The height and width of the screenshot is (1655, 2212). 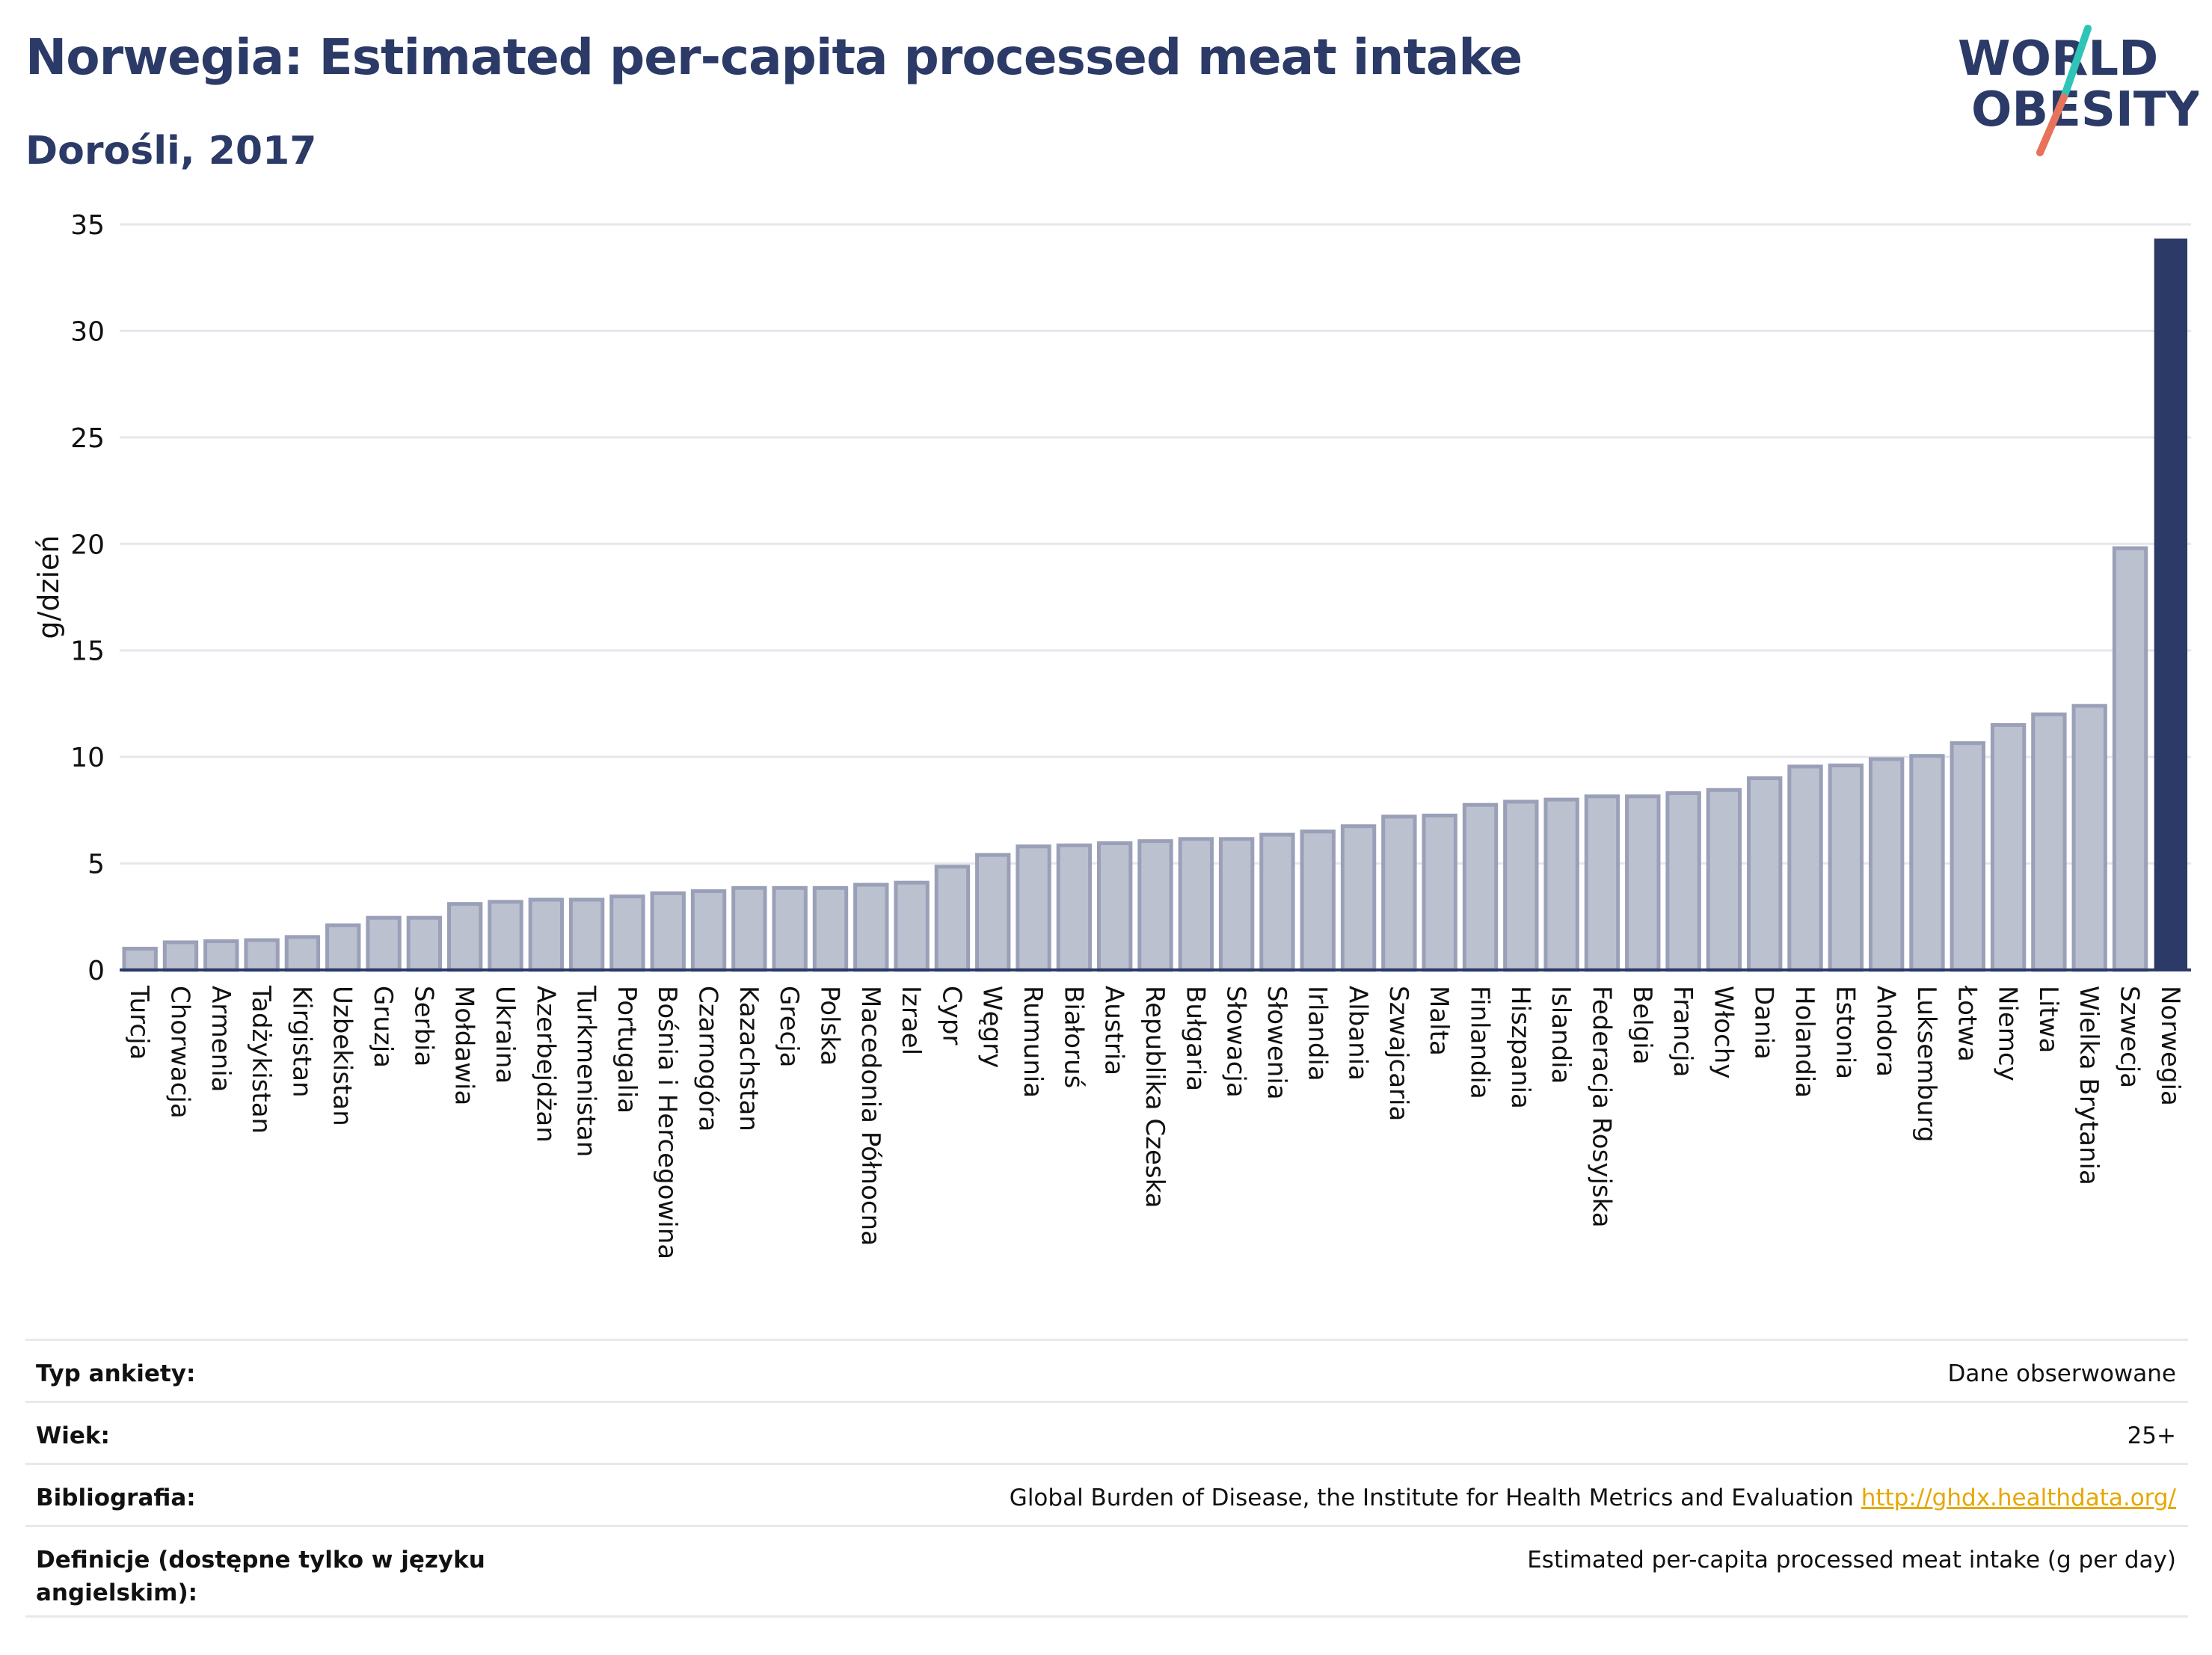 I want to click on x-tick-label: Szwajcaria, so click(x=1398, y=1053).